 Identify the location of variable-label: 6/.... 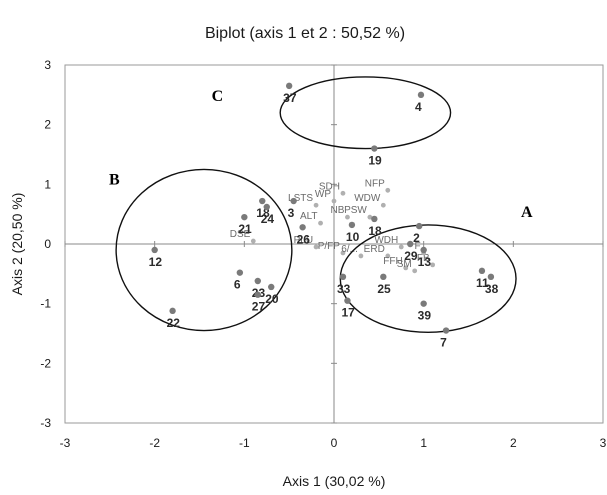
(349, 249).